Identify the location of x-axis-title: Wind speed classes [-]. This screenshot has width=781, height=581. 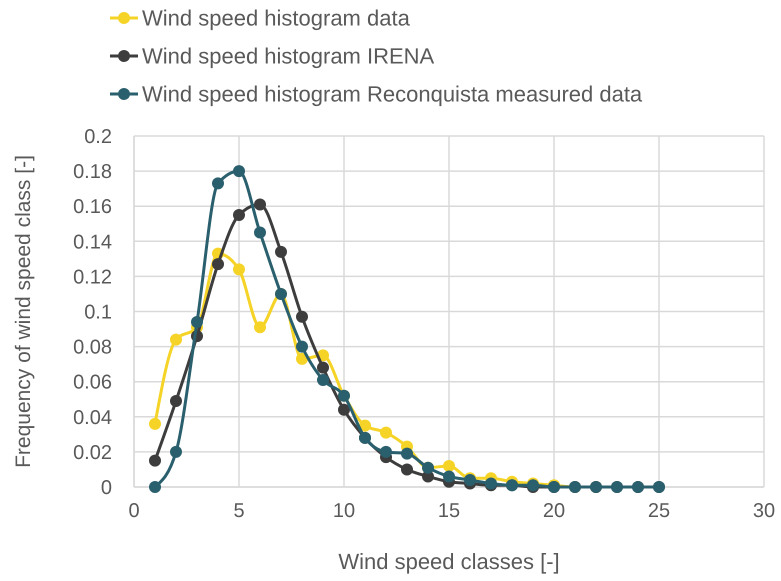
(449, 561).